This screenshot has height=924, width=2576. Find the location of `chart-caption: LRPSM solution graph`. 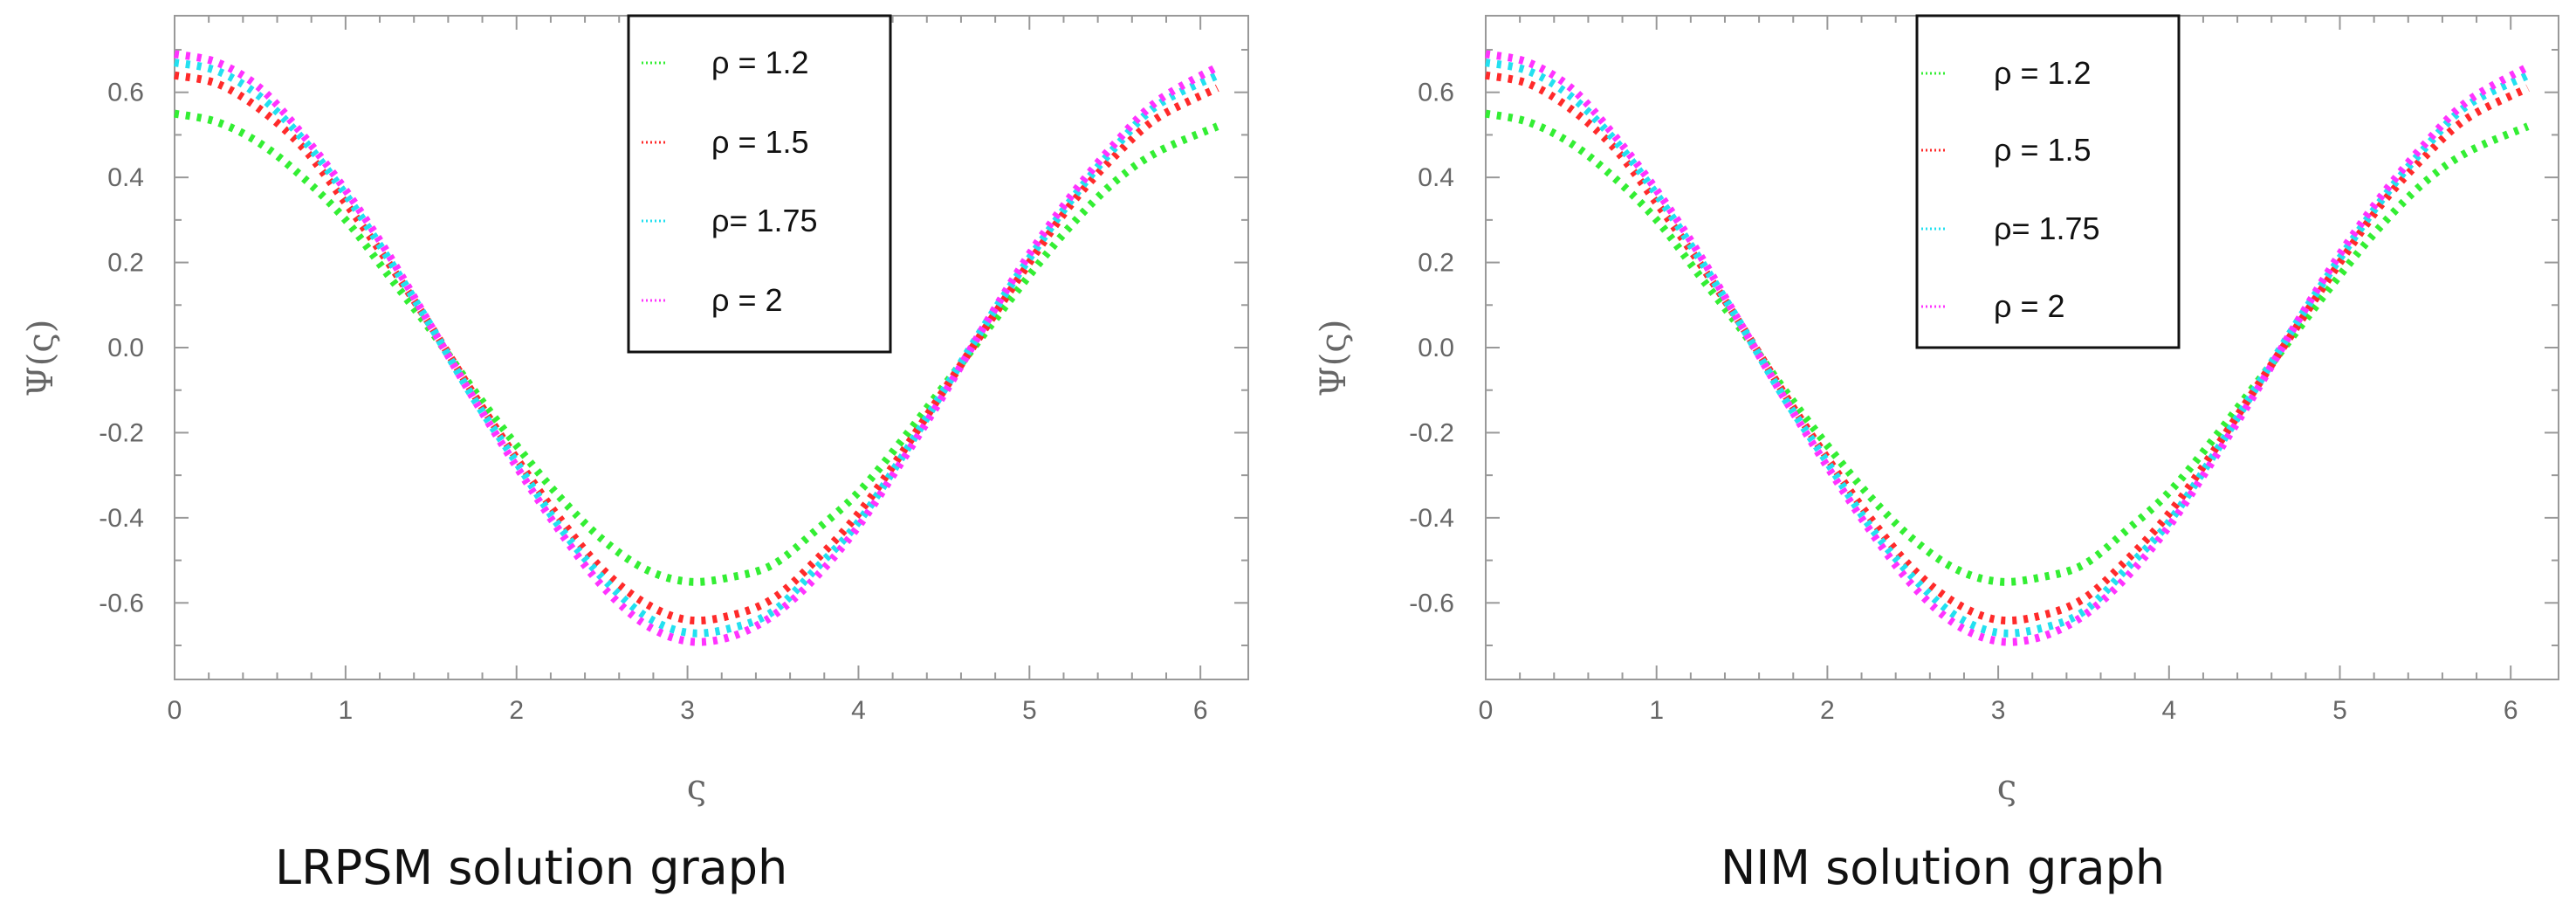

chart-caption: LRPSM solution graph is located at coordinates (531, 867).